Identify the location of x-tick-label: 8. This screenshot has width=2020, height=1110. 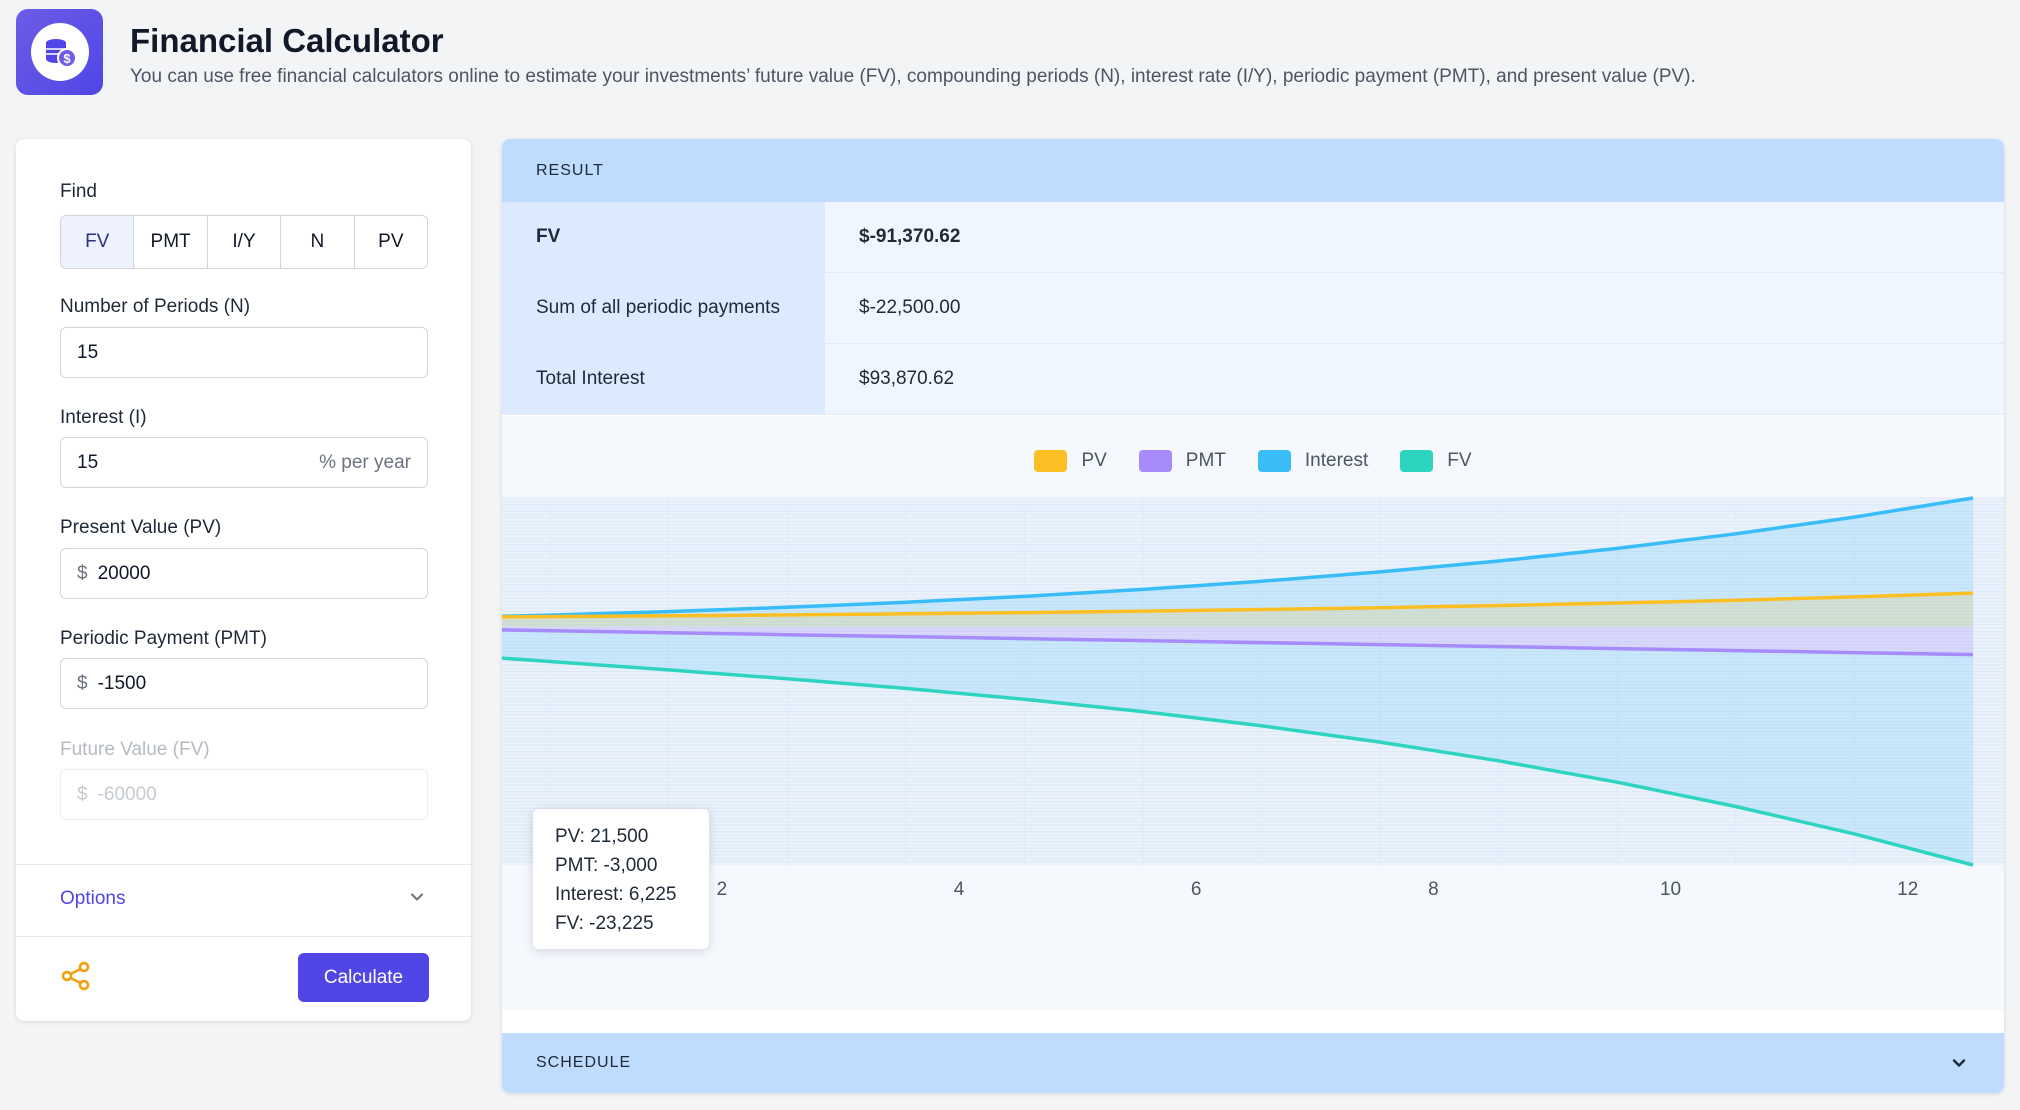
(1433, 889).